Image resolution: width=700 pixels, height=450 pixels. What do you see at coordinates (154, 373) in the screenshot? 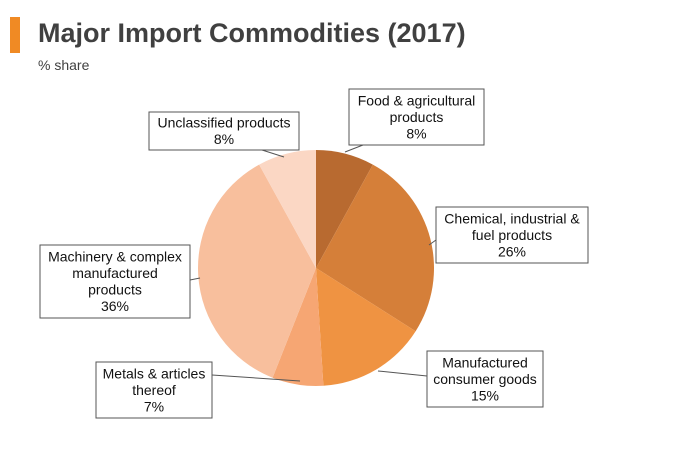
I see `slice-category-label: Metals & articles` at bounding box center [154, 373].